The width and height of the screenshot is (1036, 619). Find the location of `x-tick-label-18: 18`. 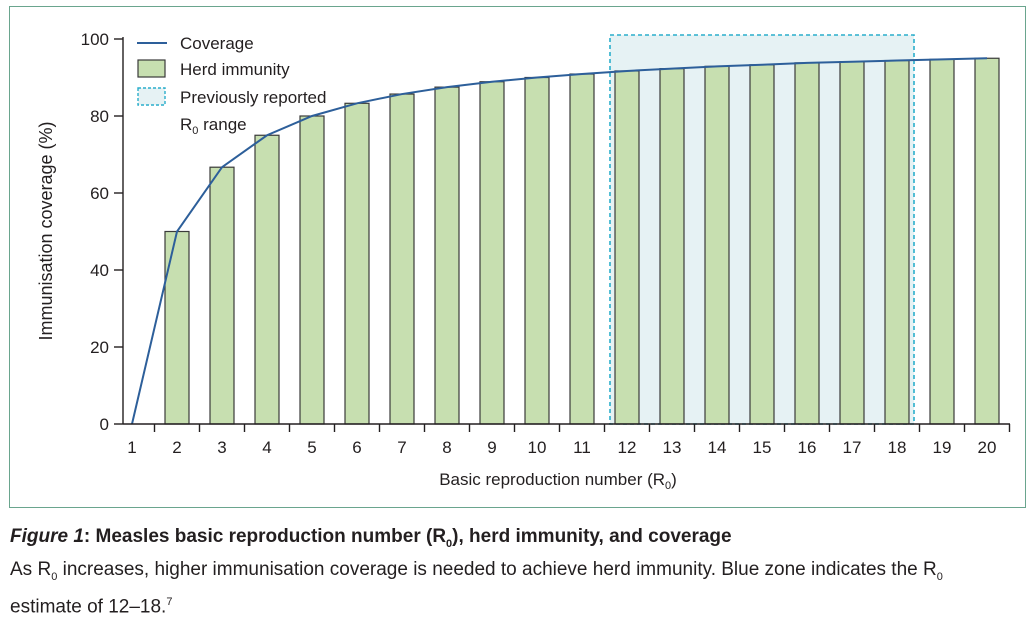

x-tick-label-18: 18 is located at coordinates (897, 447).